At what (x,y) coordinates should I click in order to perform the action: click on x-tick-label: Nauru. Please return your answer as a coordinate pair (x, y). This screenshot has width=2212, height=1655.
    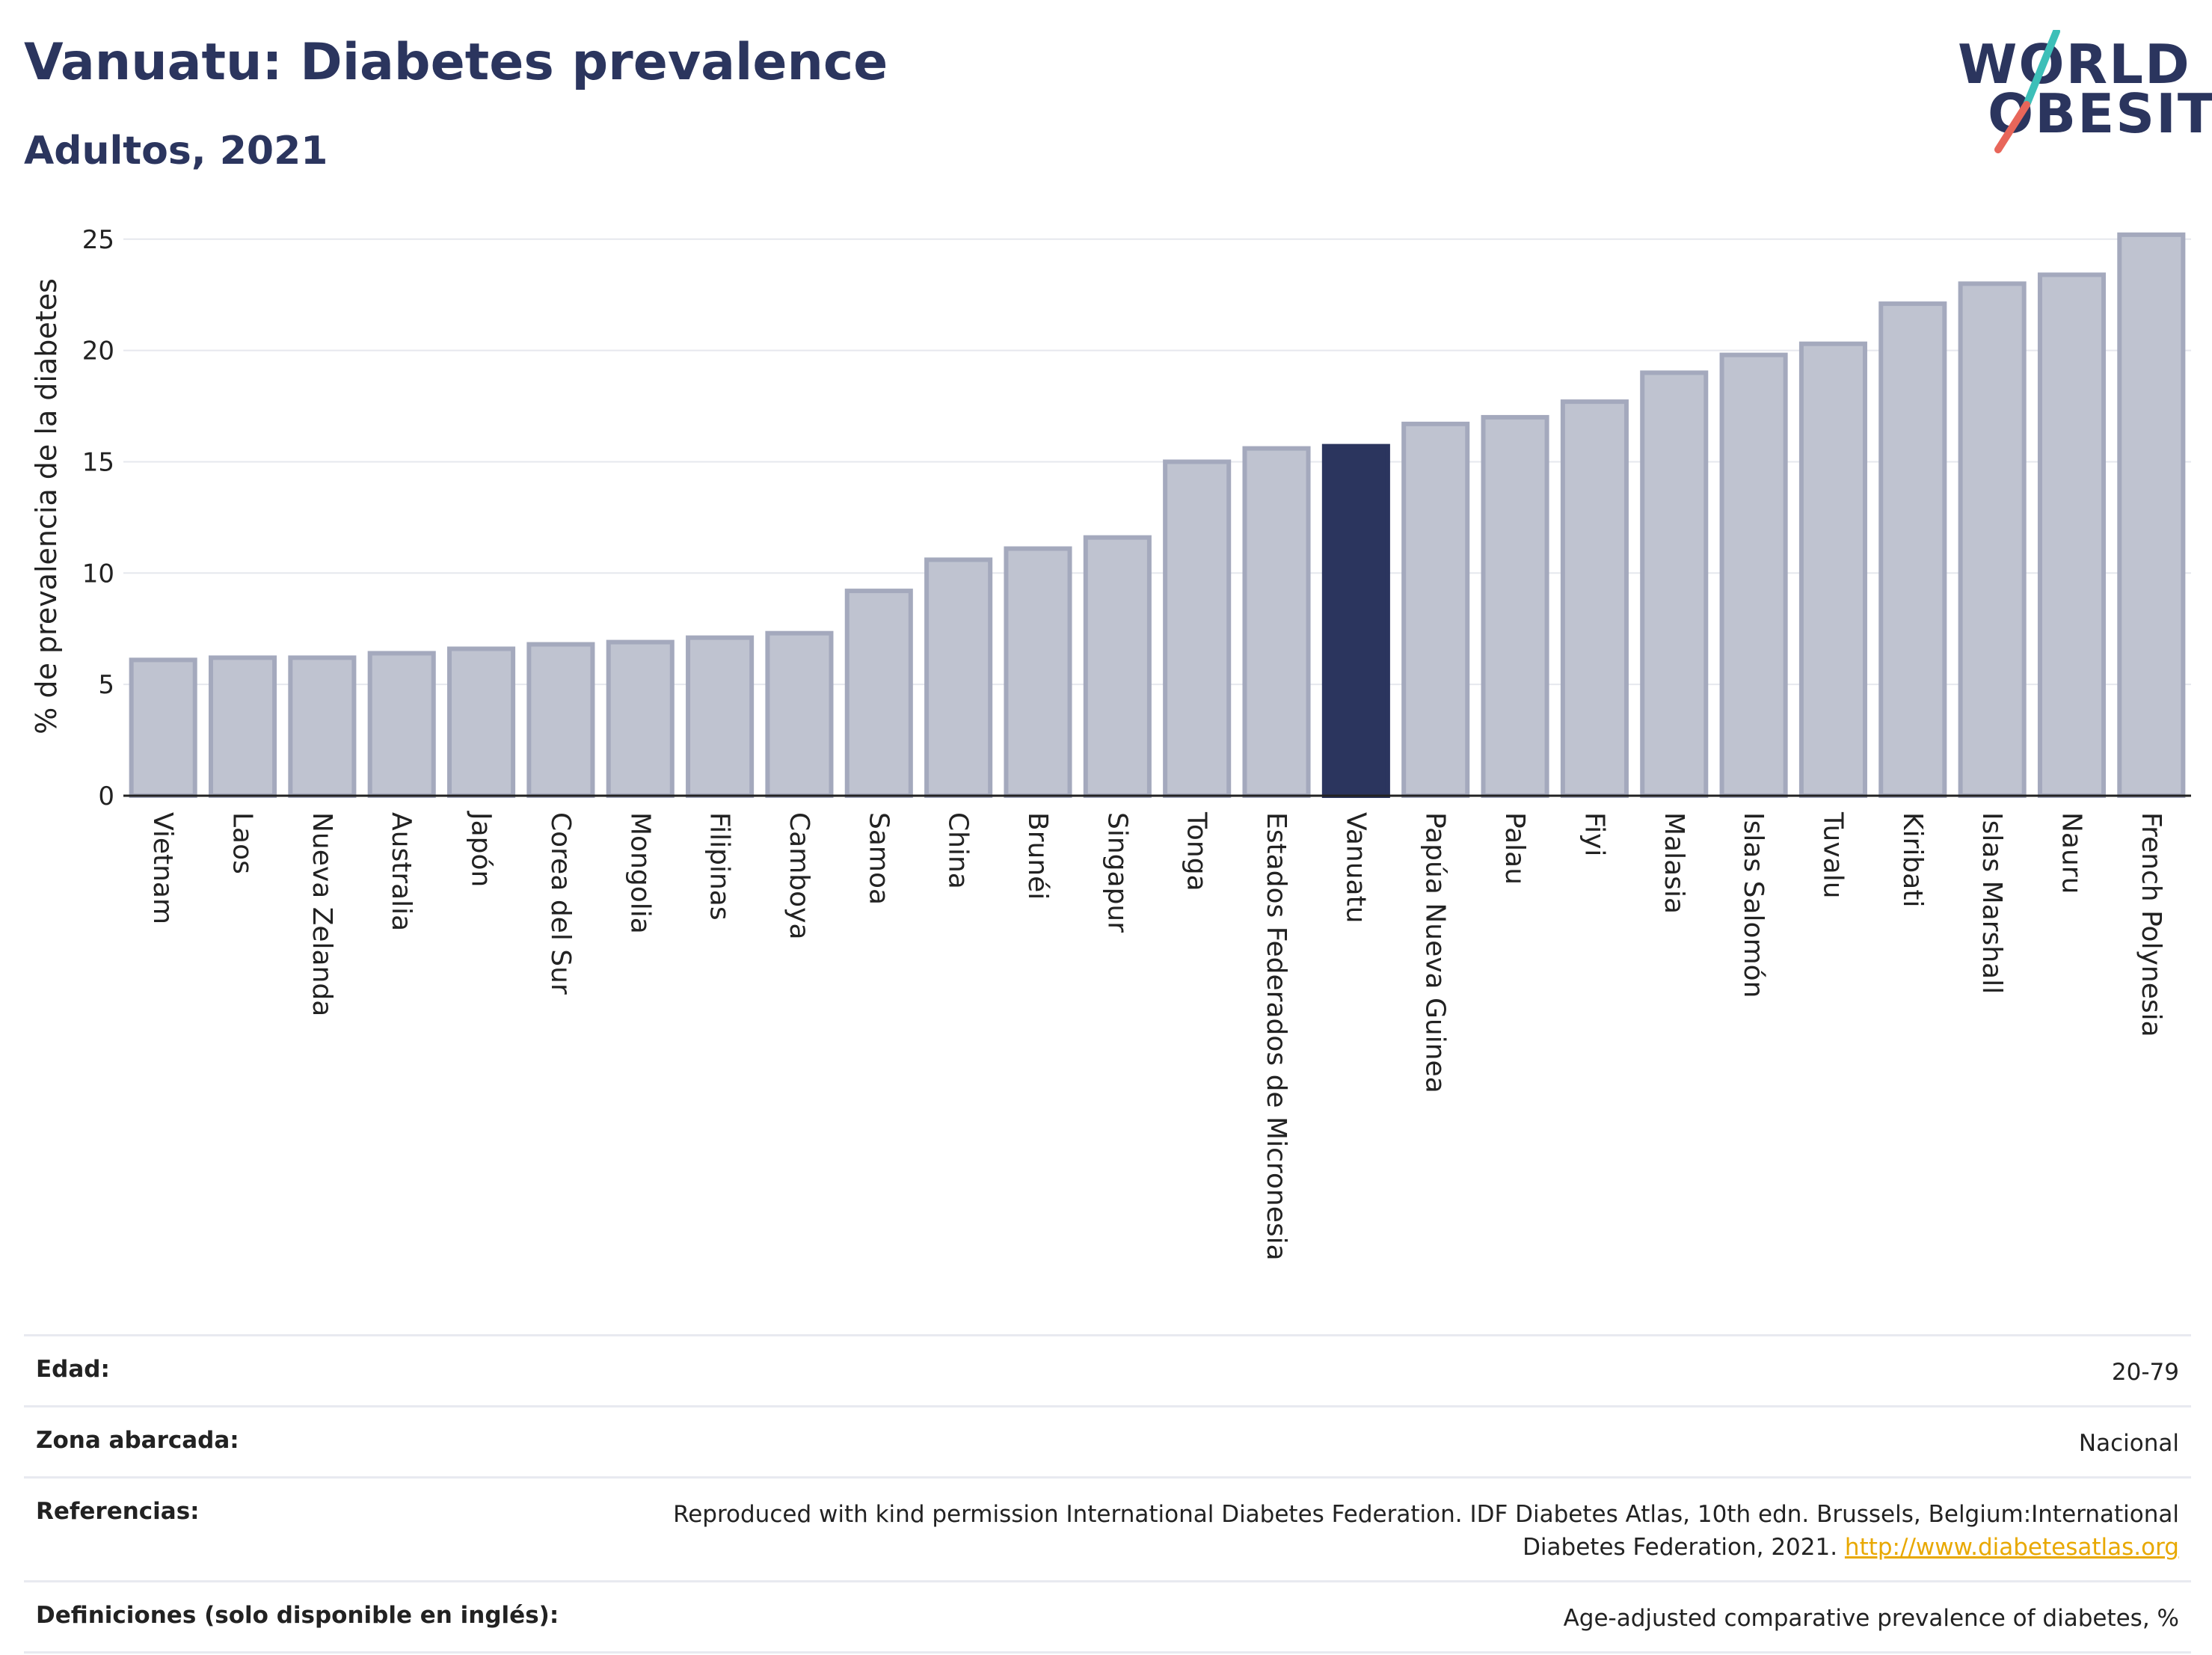
    Looking at the image, I should click on (2071, 853).